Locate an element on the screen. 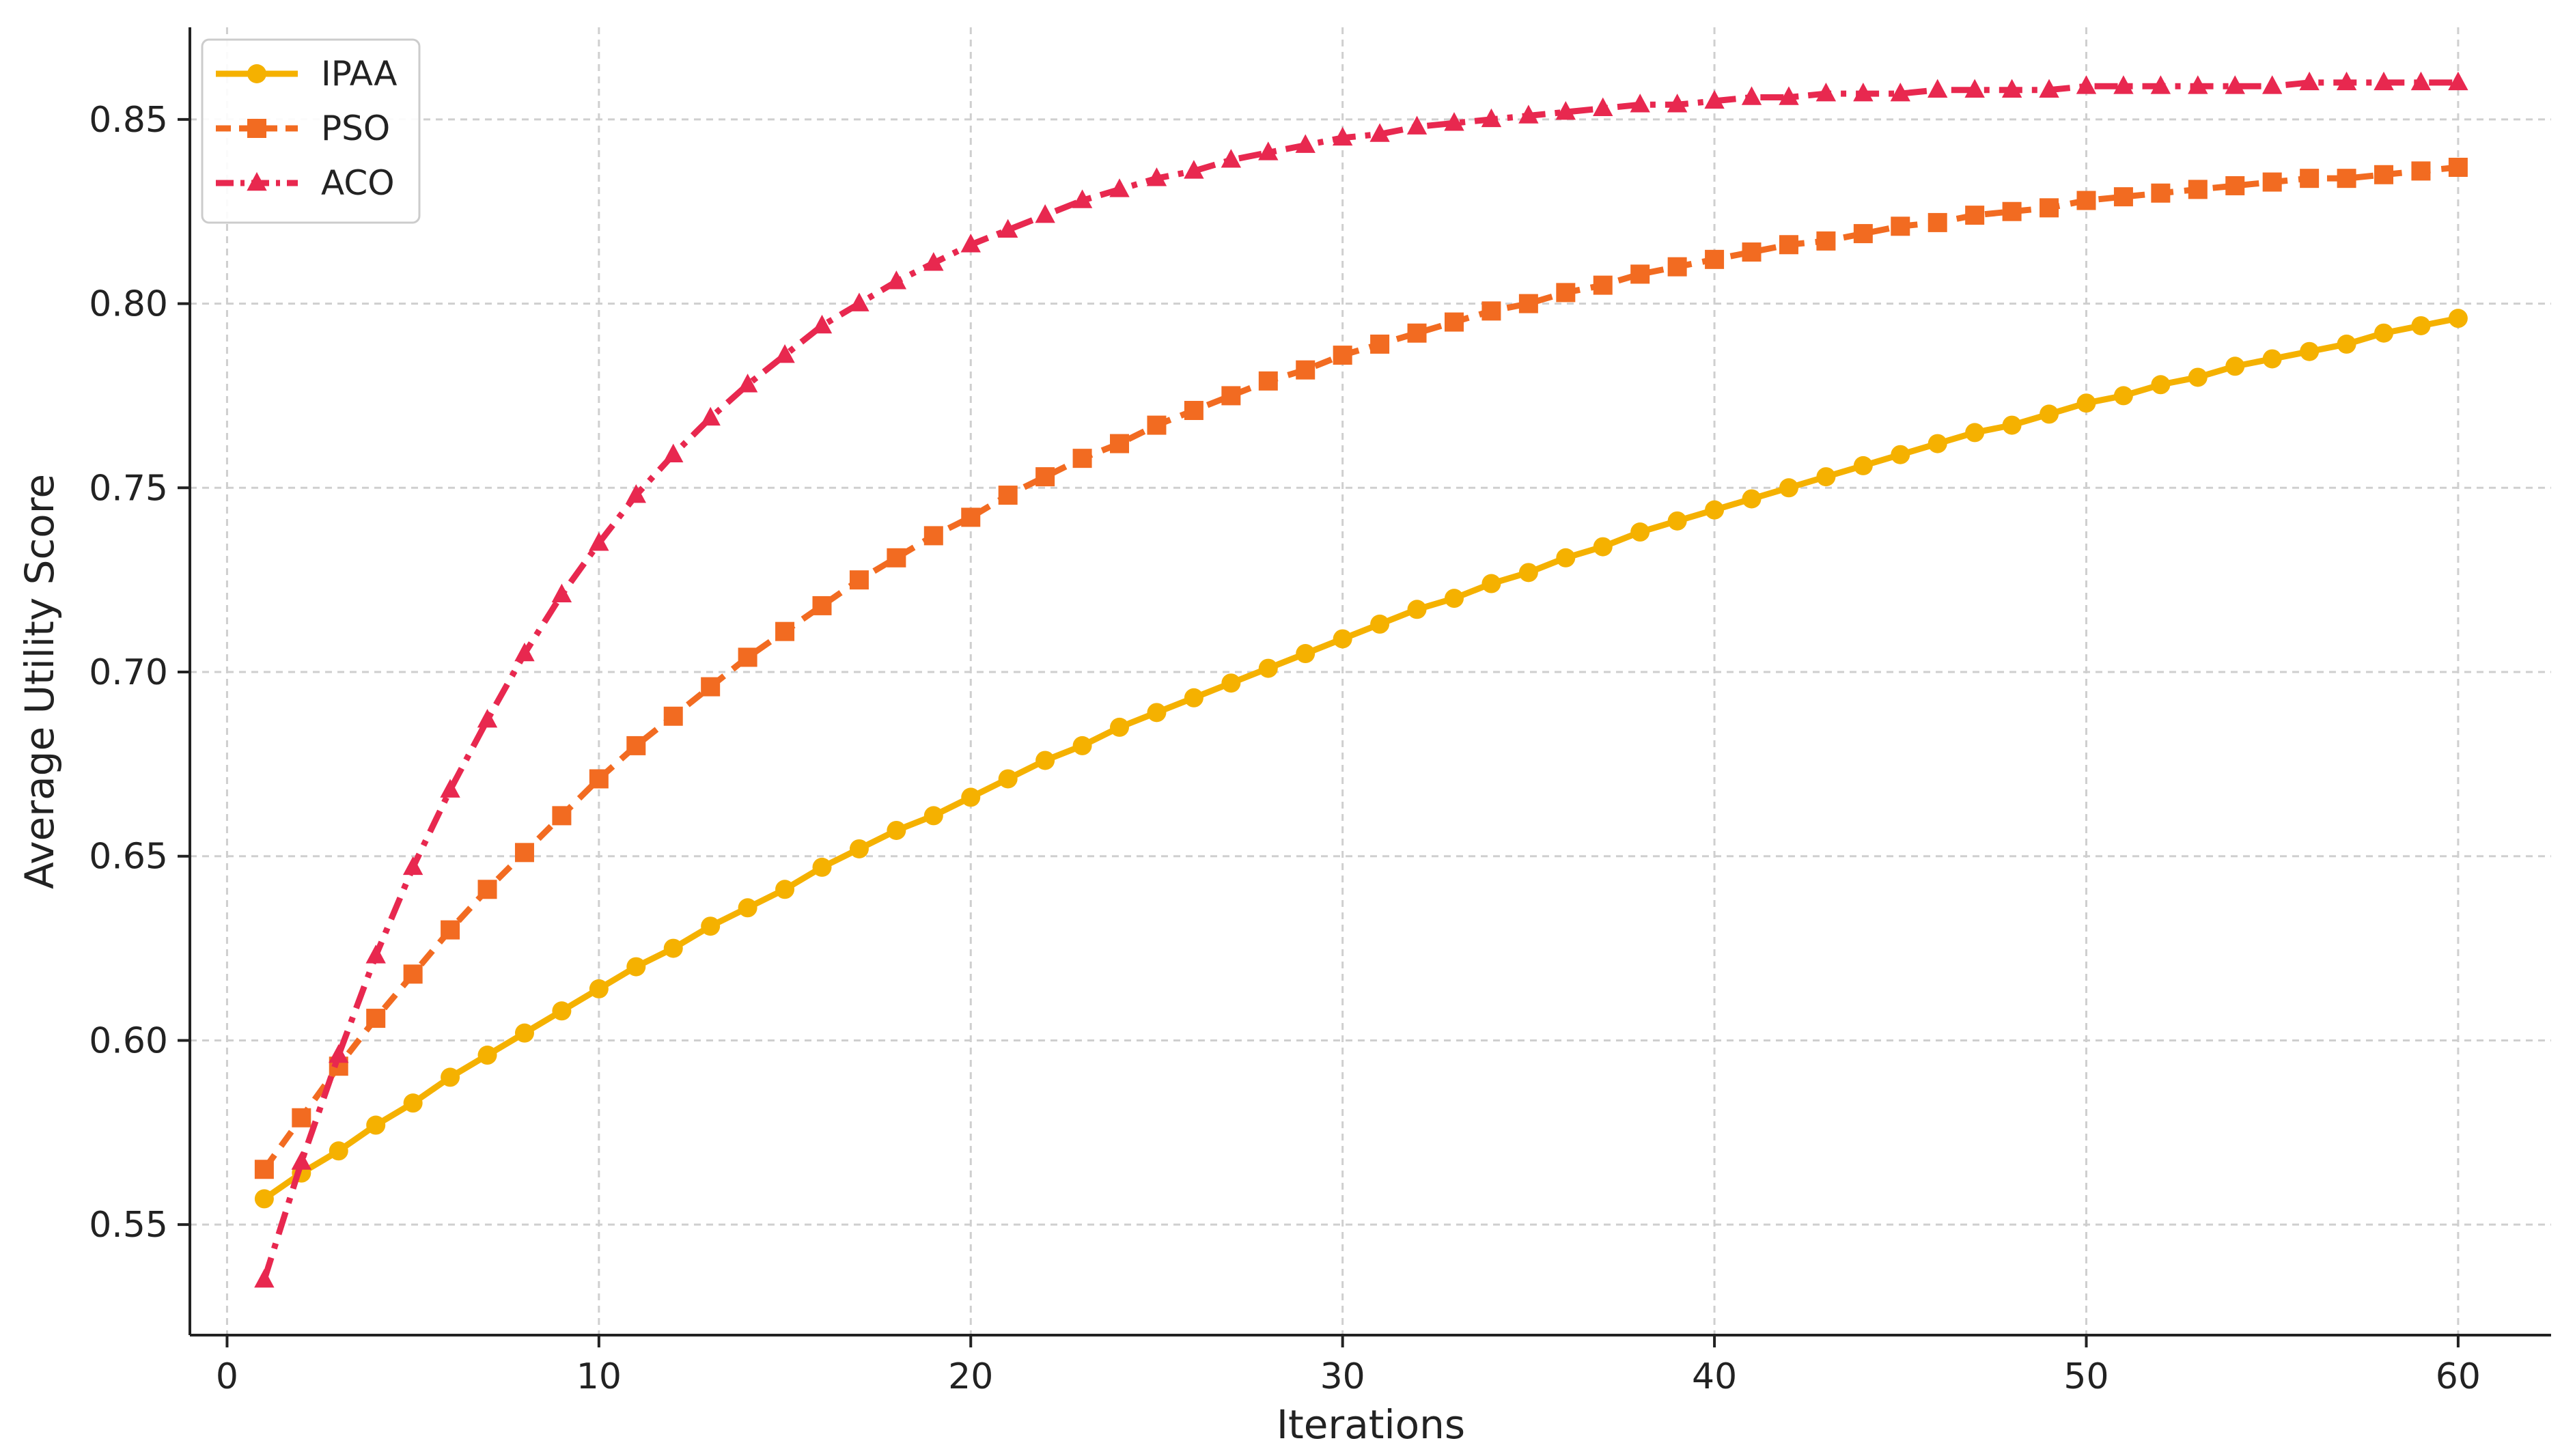 The width and height of the screenshot is (2575, 1456). legend: IPAA PSO ACO is located at coordinates (311, 131).